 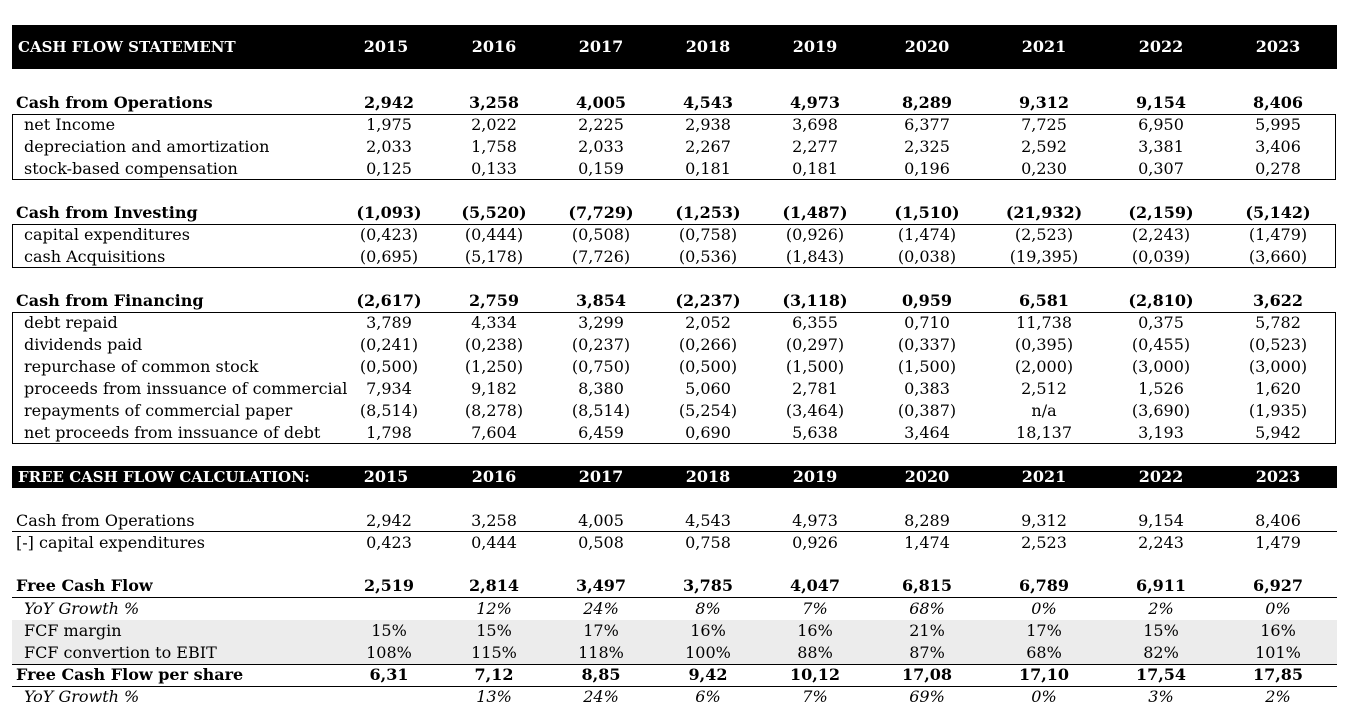 I want to click on value-cell: 3,622, so click(x=1278, y=300).